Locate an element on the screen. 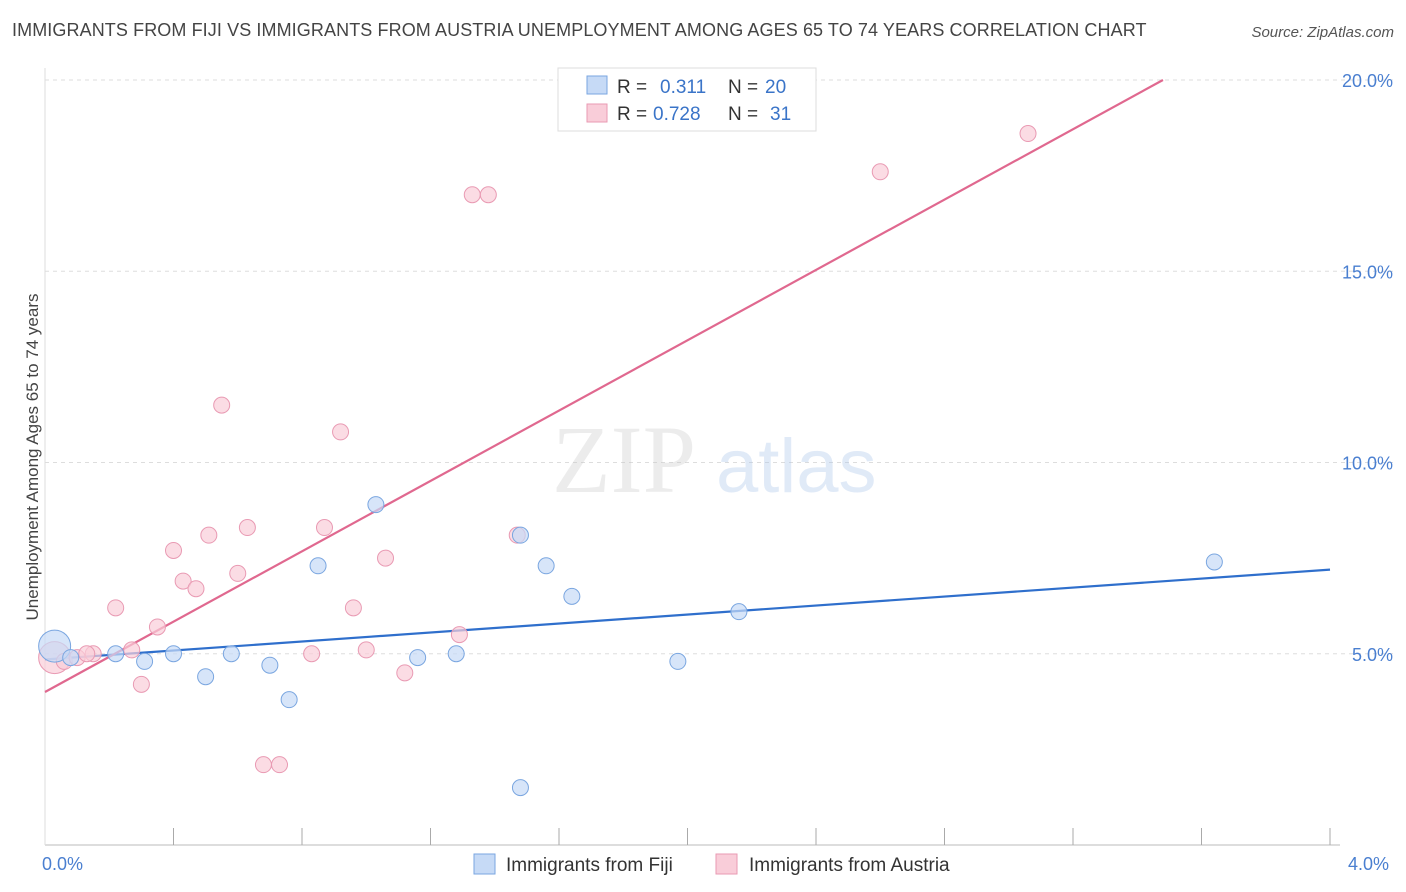 The height and width of the screenshot is (892, 1406). x-tick-label-max: 4.0% is located at coordinates (1368, 864).